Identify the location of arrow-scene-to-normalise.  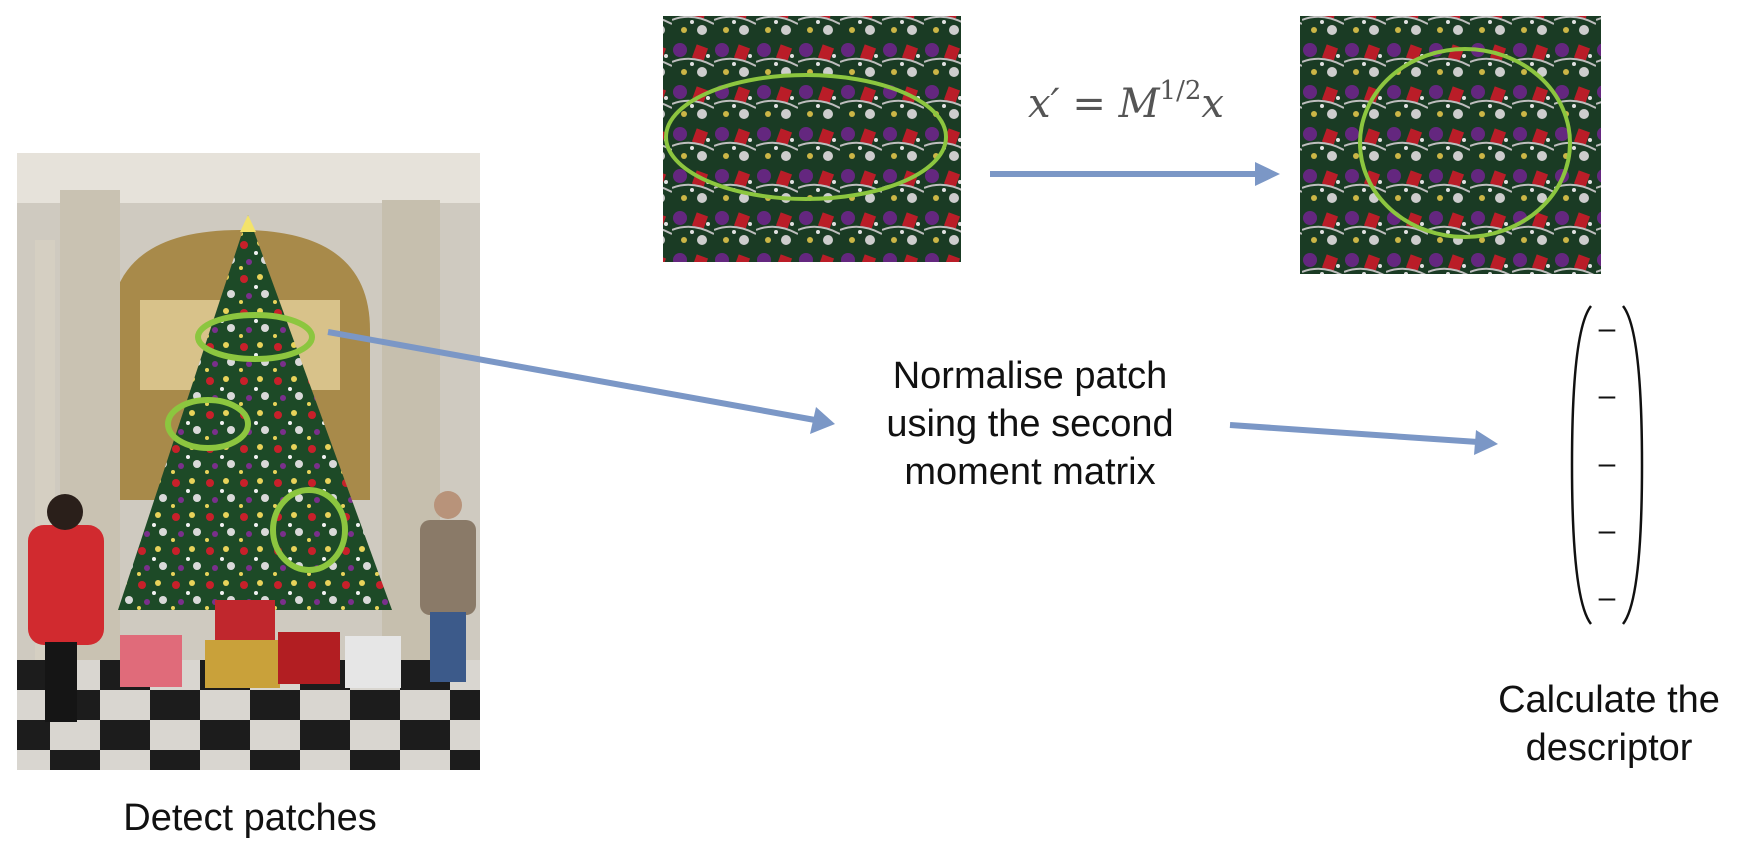
(581, 381).